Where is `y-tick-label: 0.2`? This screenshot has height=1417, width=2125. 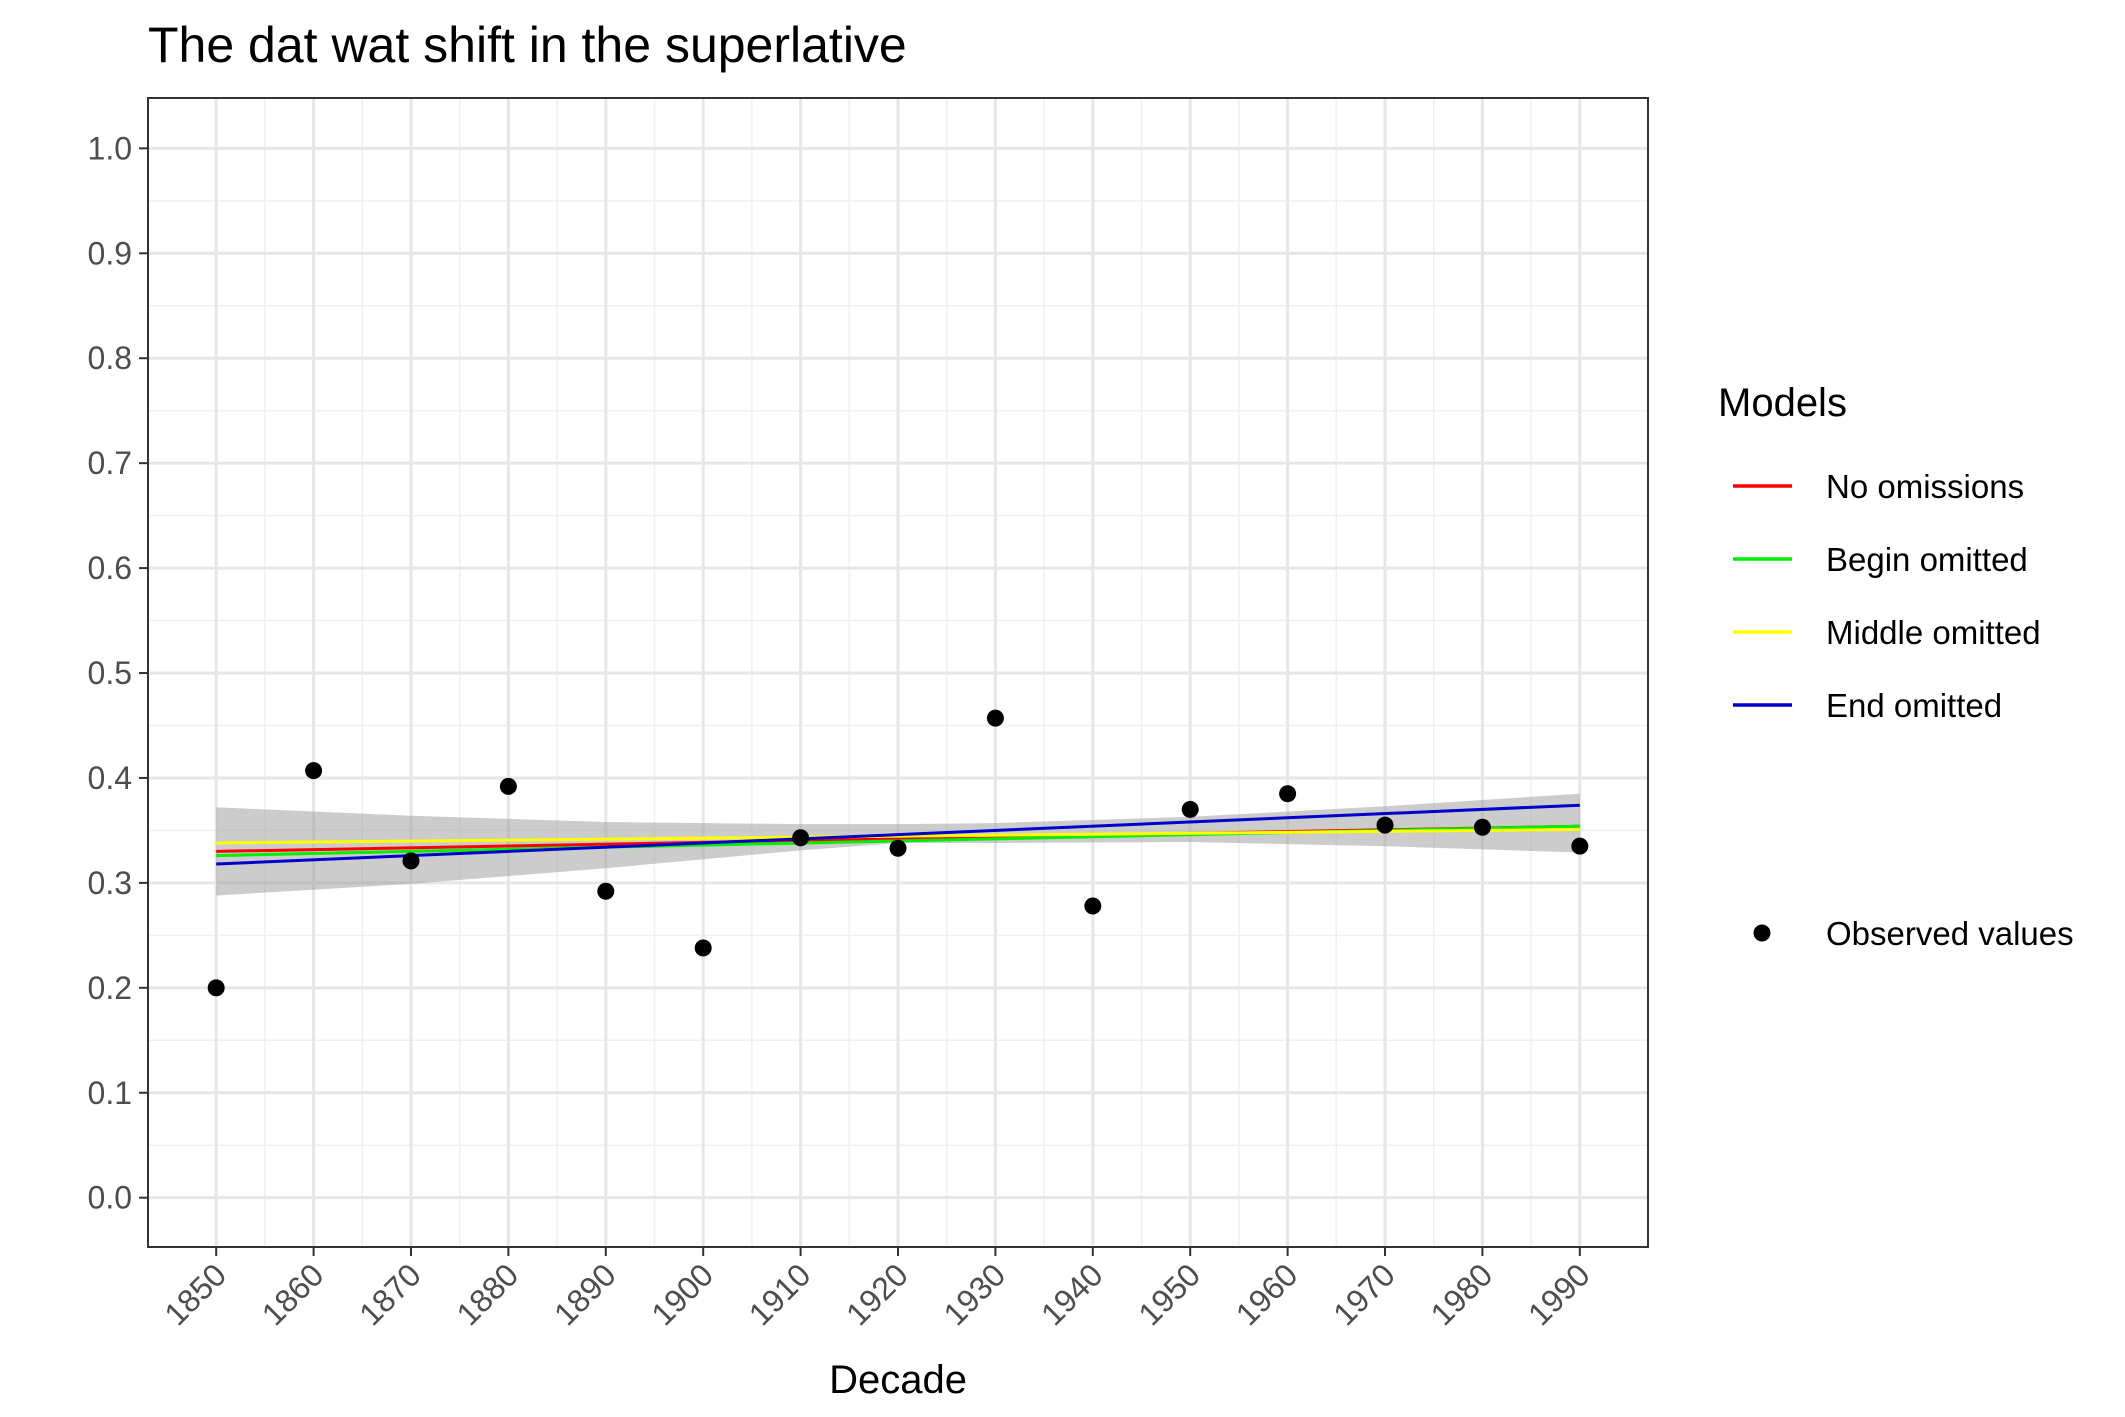
y-tick-label: 0.2 is located at coordinates (110, 988).